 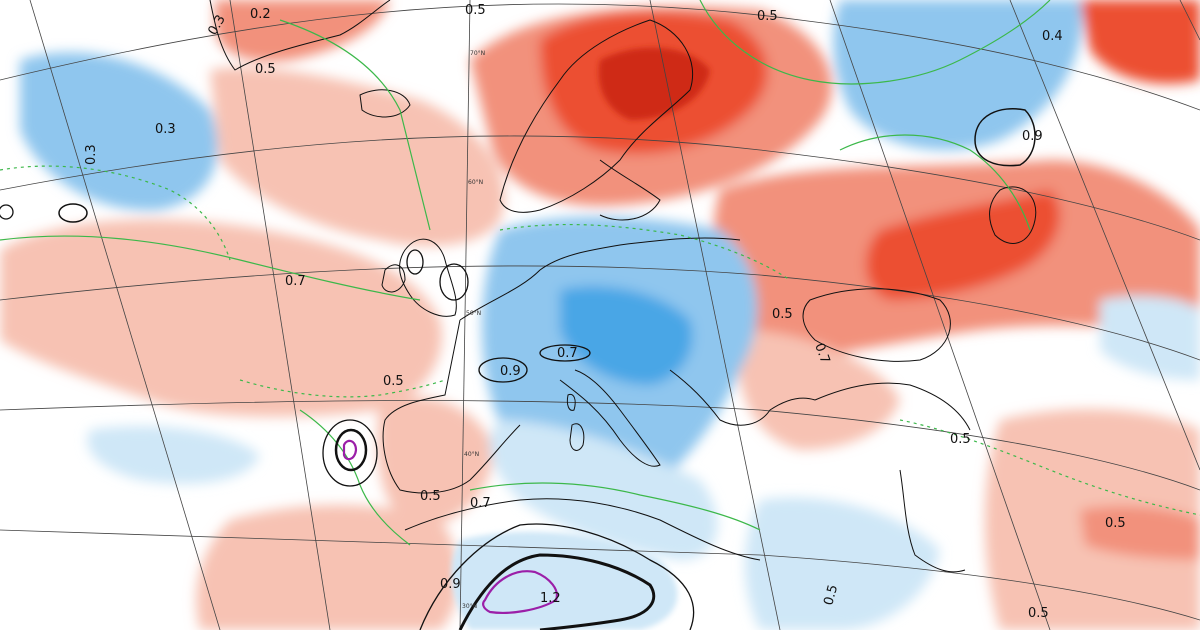 I want to click on coast-black-sea, so click(x=876, y=325).